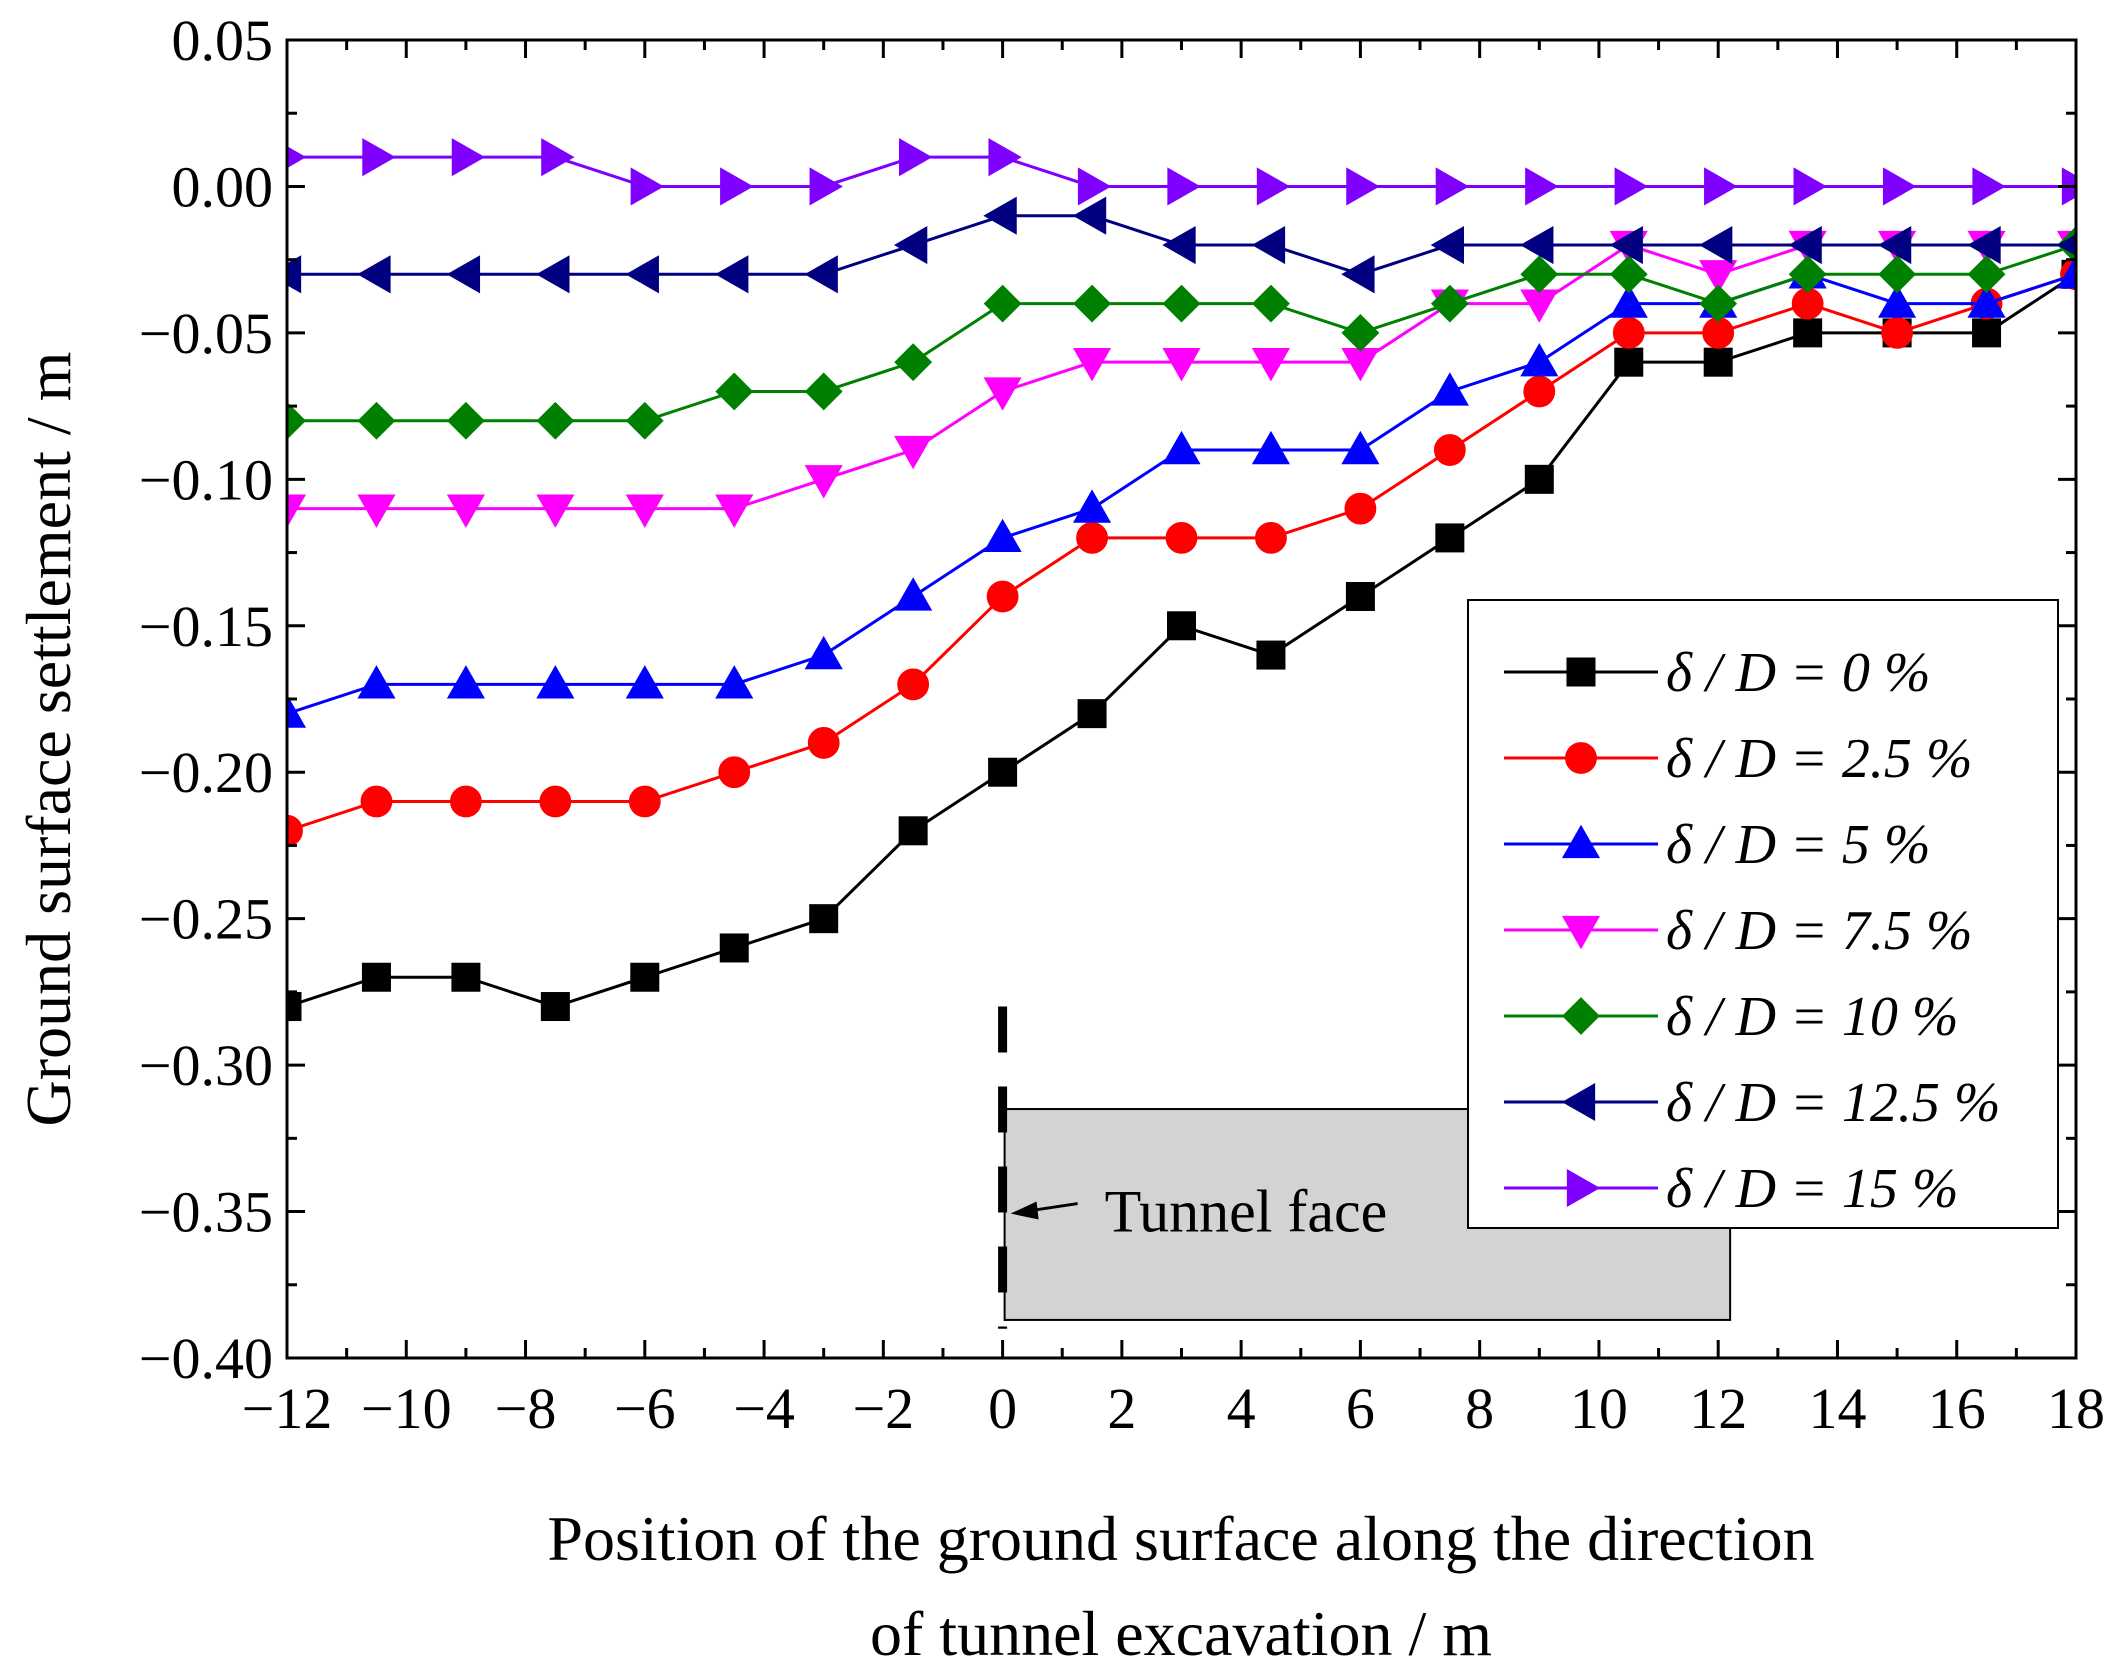 The height and width of the screenshot is (1676, 2109). Describe the element at coordinates (1812, 1189) in the screenshot. I see `legend-label-6: δ / D = 15 %` at that location.